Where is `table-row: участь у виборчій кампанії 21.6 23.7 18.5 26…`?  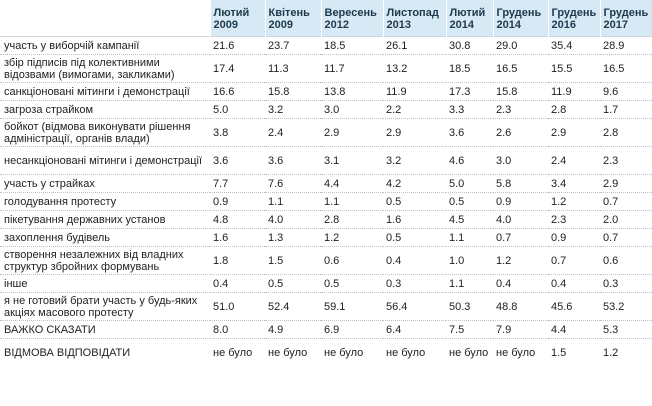
table-row: участь у виборчій кампанії 21.6 23.7 18.5 26… is located at coordinates (326, 45).